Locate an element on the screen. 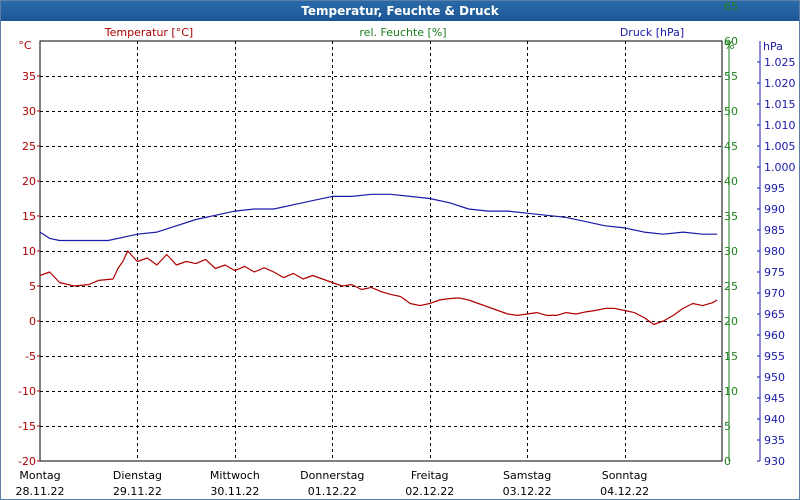  x-day-label: Sonntag is located at coordinates (625, 475).